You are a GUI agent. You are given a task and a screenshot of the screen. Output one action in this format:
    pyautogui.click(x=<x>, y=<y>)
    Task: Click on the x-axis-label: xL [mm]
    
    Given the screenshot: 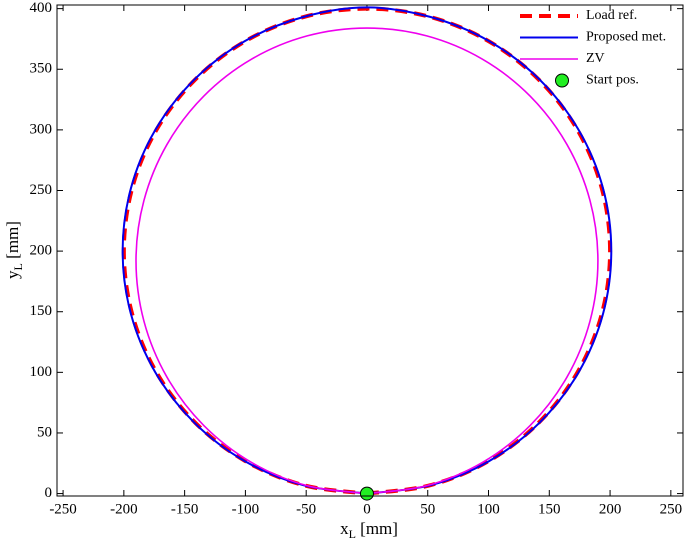 What is the action you would take?
    pyautogui.click(x=369, y=530)
    